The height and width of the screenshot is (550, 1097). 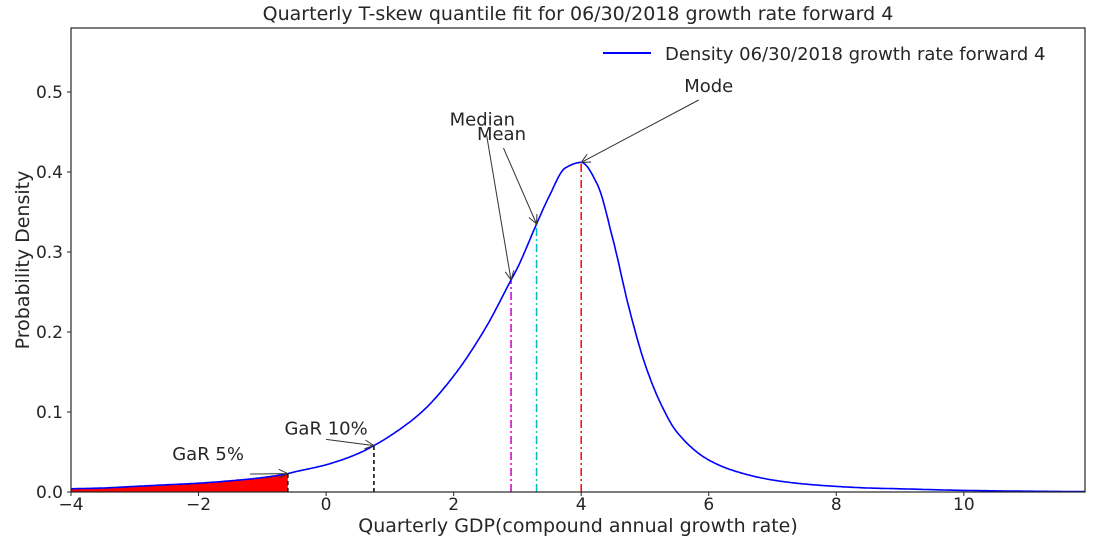 I want to click on shaded-tail-layer, so click(x=179, y=483).